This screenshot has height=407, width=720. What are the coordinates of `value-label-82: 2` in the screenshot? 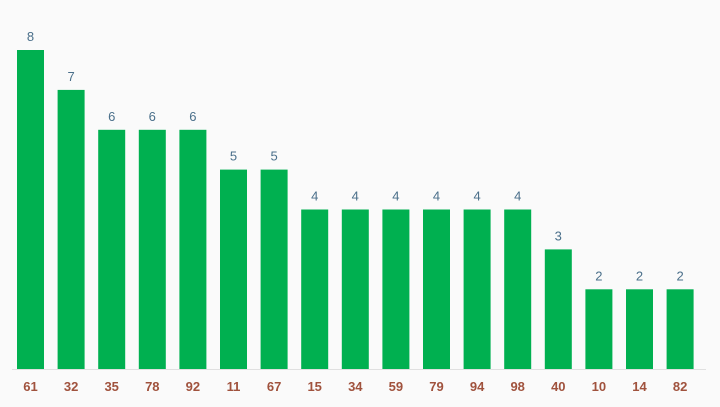 It's located at (679, 275).